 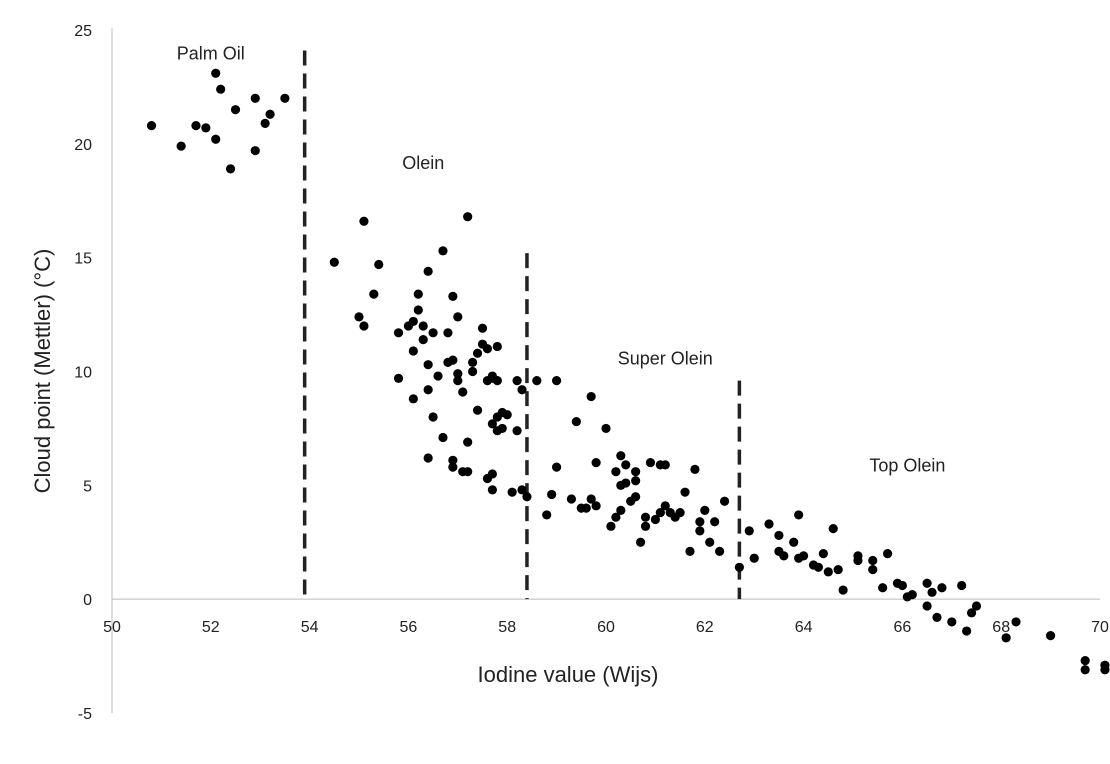 What do you see at coordinates (310, 627) in the screenshot?
I see `x-tick-label: 54` at bounding box center [310, 627].